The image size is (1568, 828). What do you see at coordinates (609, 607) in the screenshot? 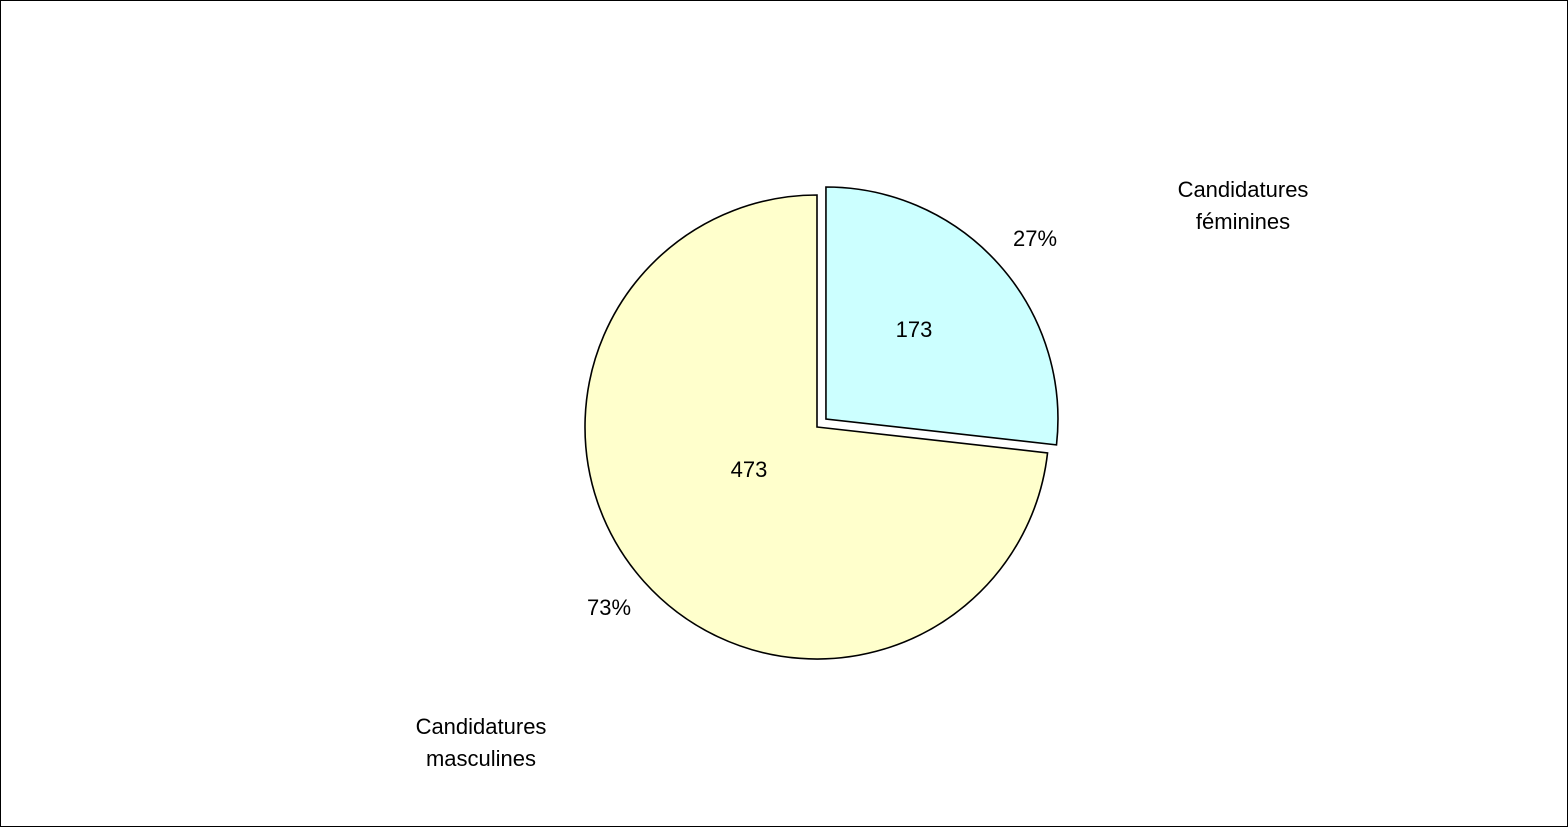
I see `data-label-masculines-percent: 73%` at bounding box center [609, 607].